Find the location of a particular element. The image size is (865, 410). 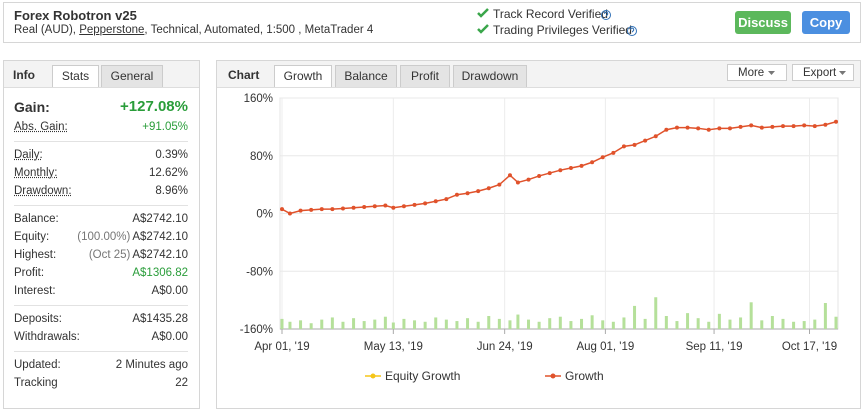

stat-note: (100.00%) is located at coordinates (104, 237).